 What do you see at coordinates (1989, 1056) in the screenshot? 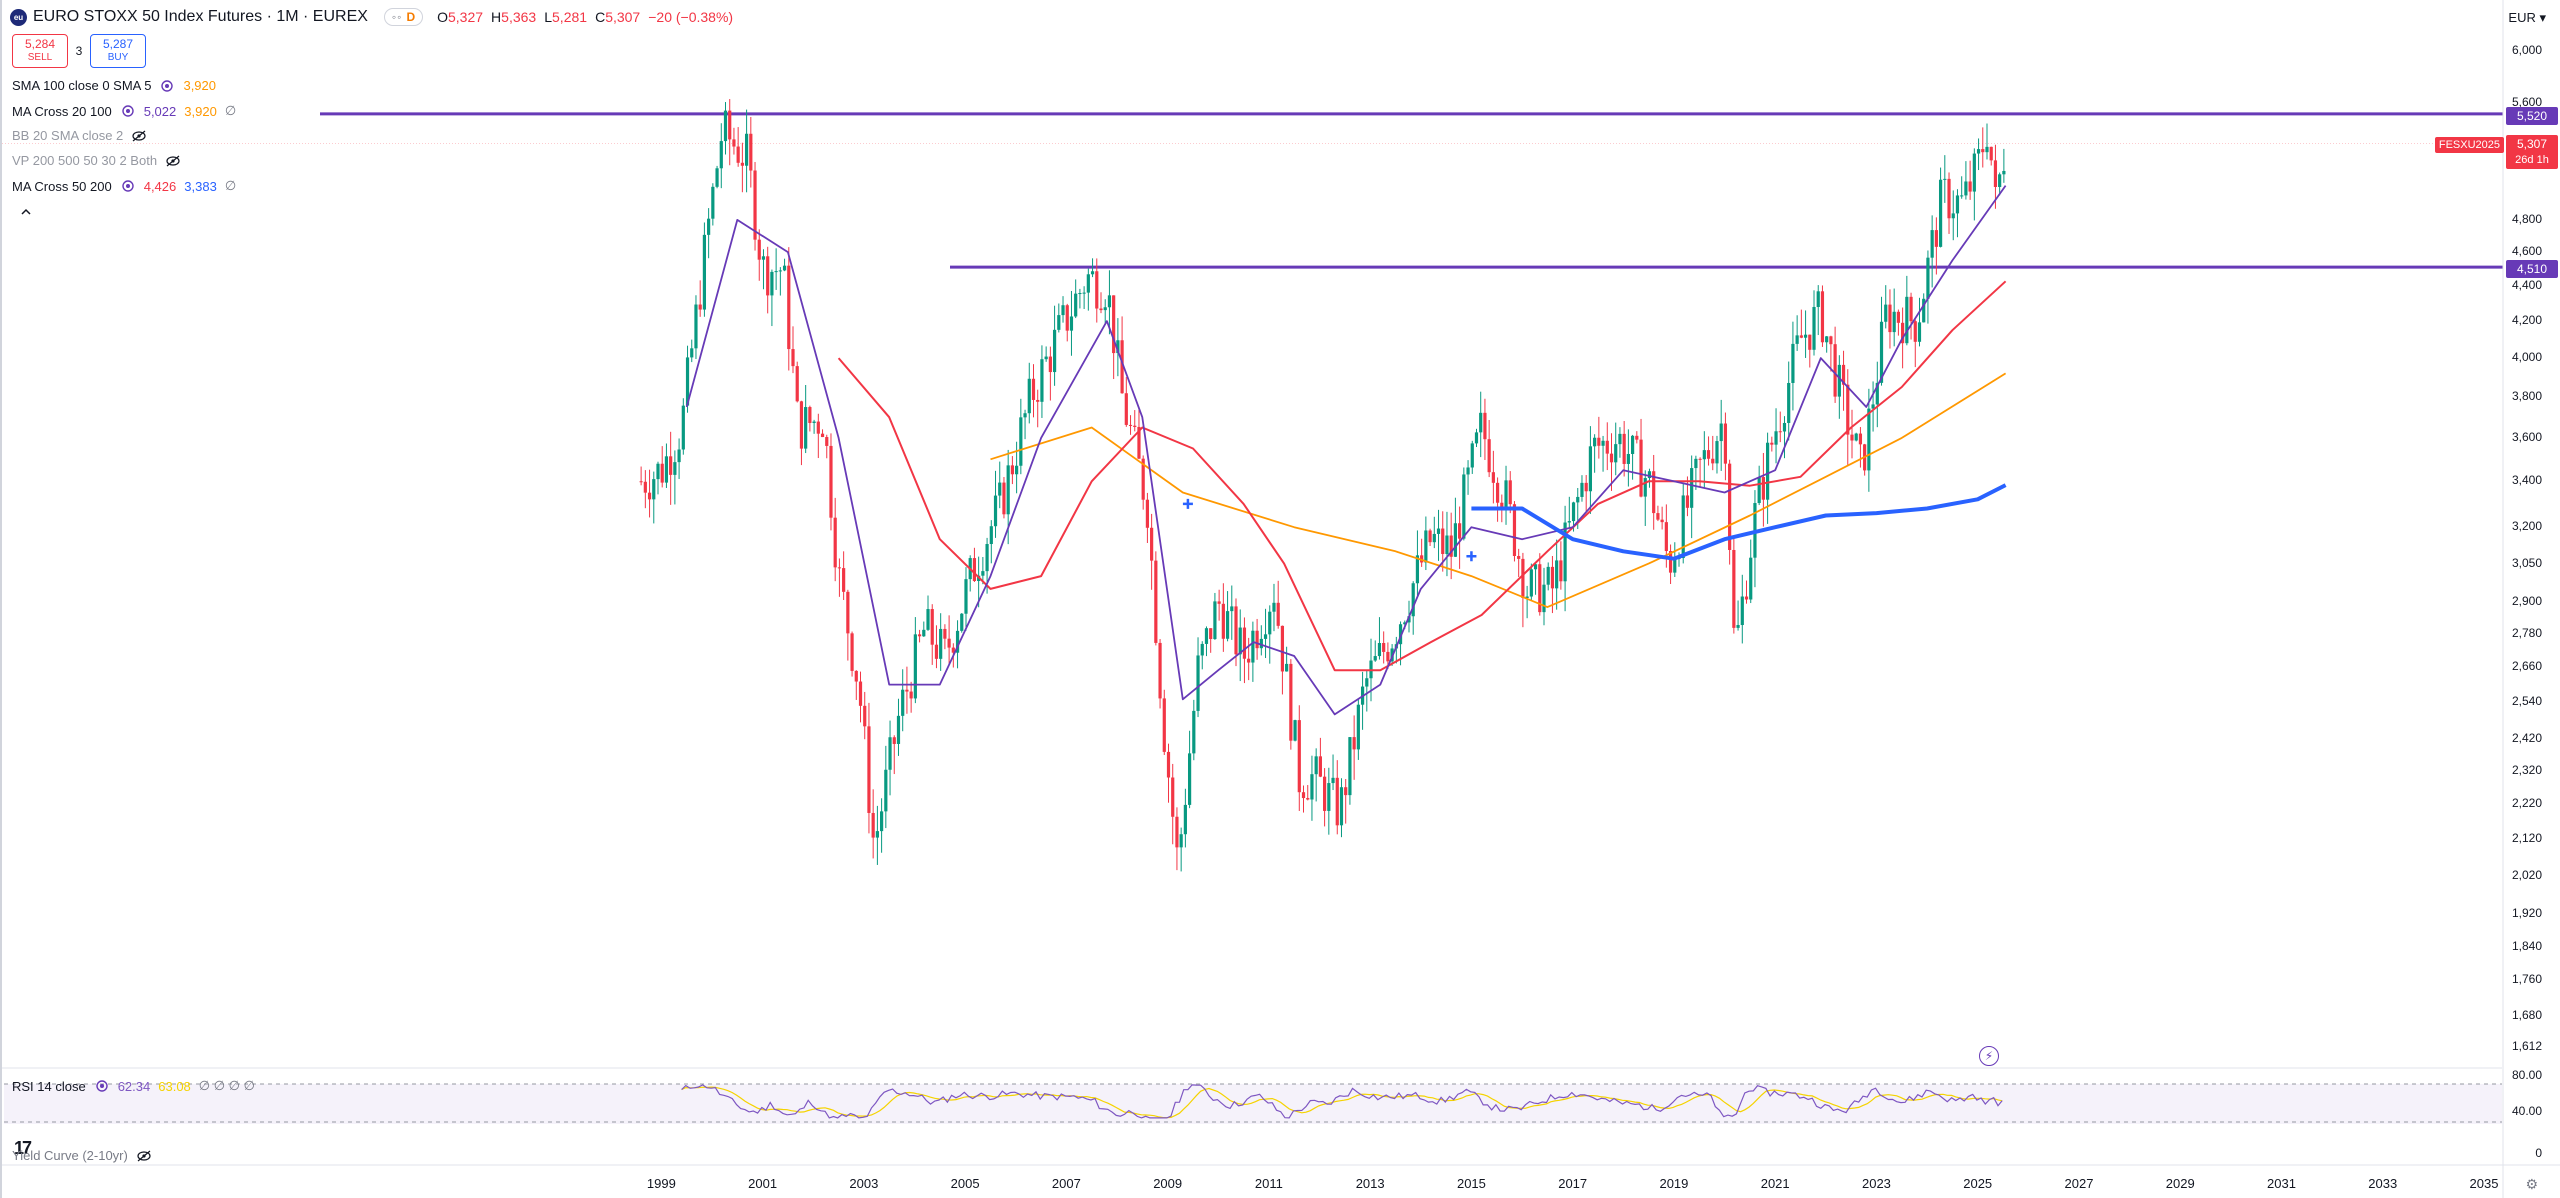
I see `lightning-icon: ⚡` at bounding box center [1989, 1056].